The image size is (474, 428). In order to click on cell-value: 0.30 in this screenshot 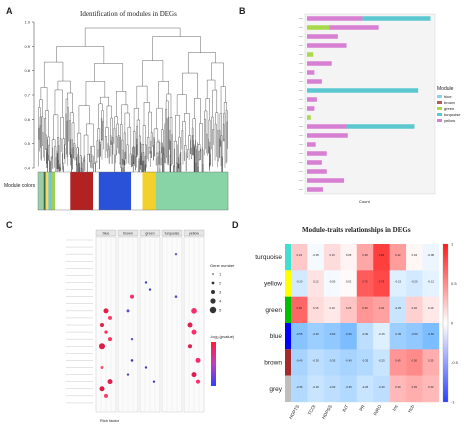, I will do `click(431, 387)`.